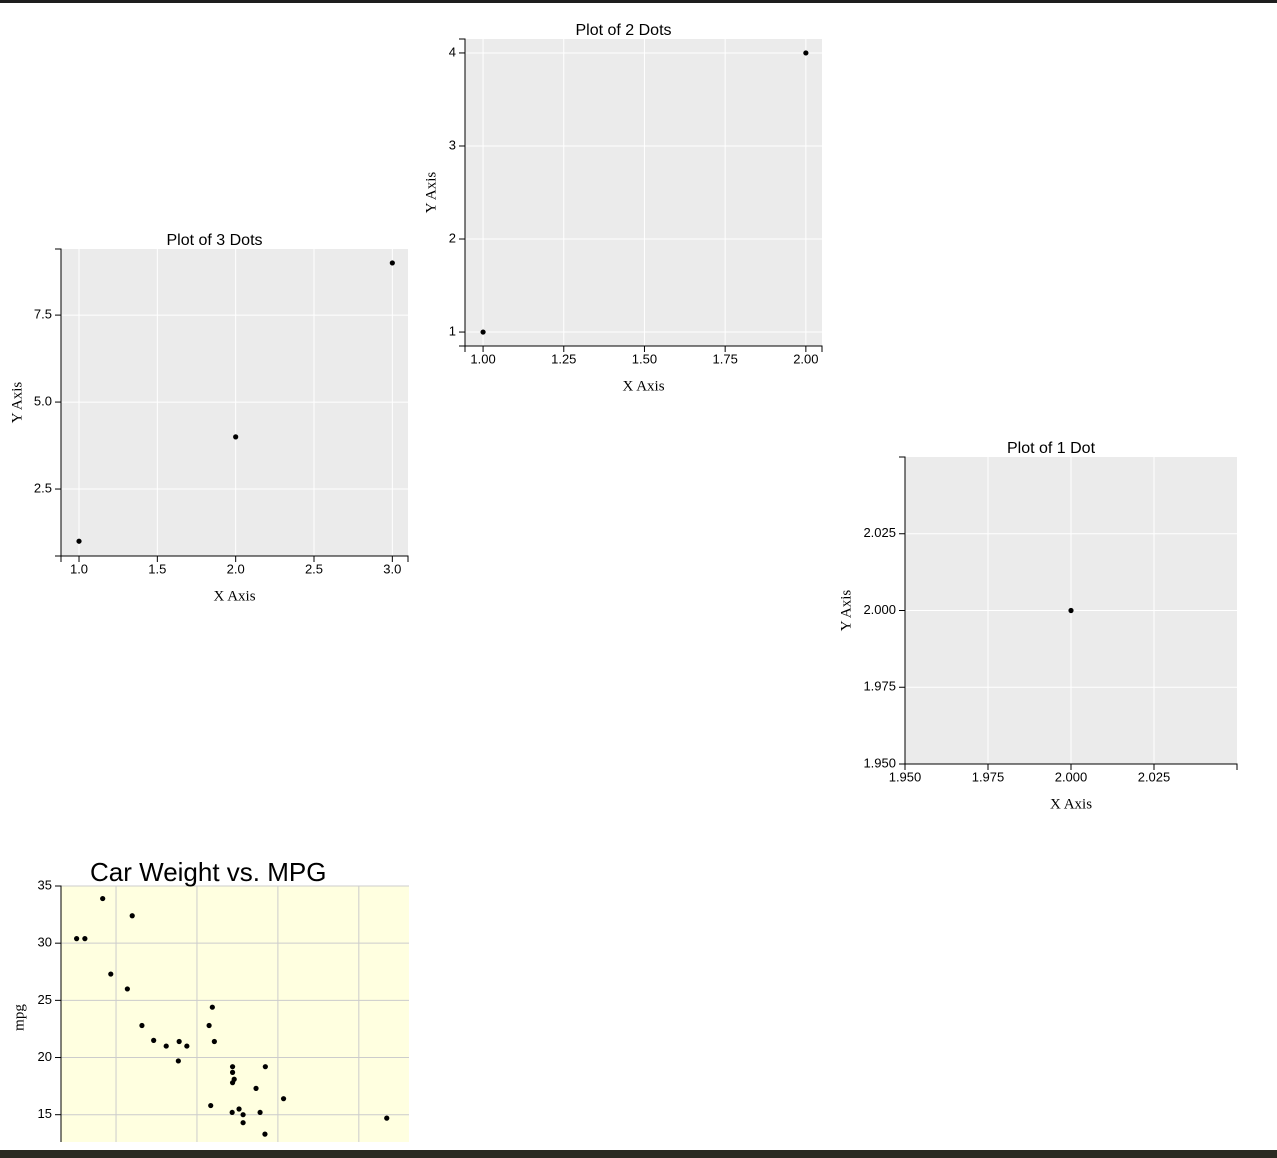 The image size is (1277, 1158). I want to click on chart-title: Plot of 1 Dot, so click(1051, 448).